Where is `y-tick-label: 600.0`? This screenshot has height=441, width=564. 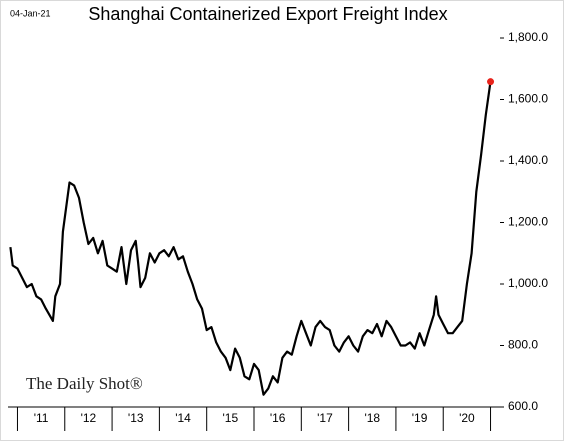
y-tick-label: 600.0 is located at coordinates (523, 406).